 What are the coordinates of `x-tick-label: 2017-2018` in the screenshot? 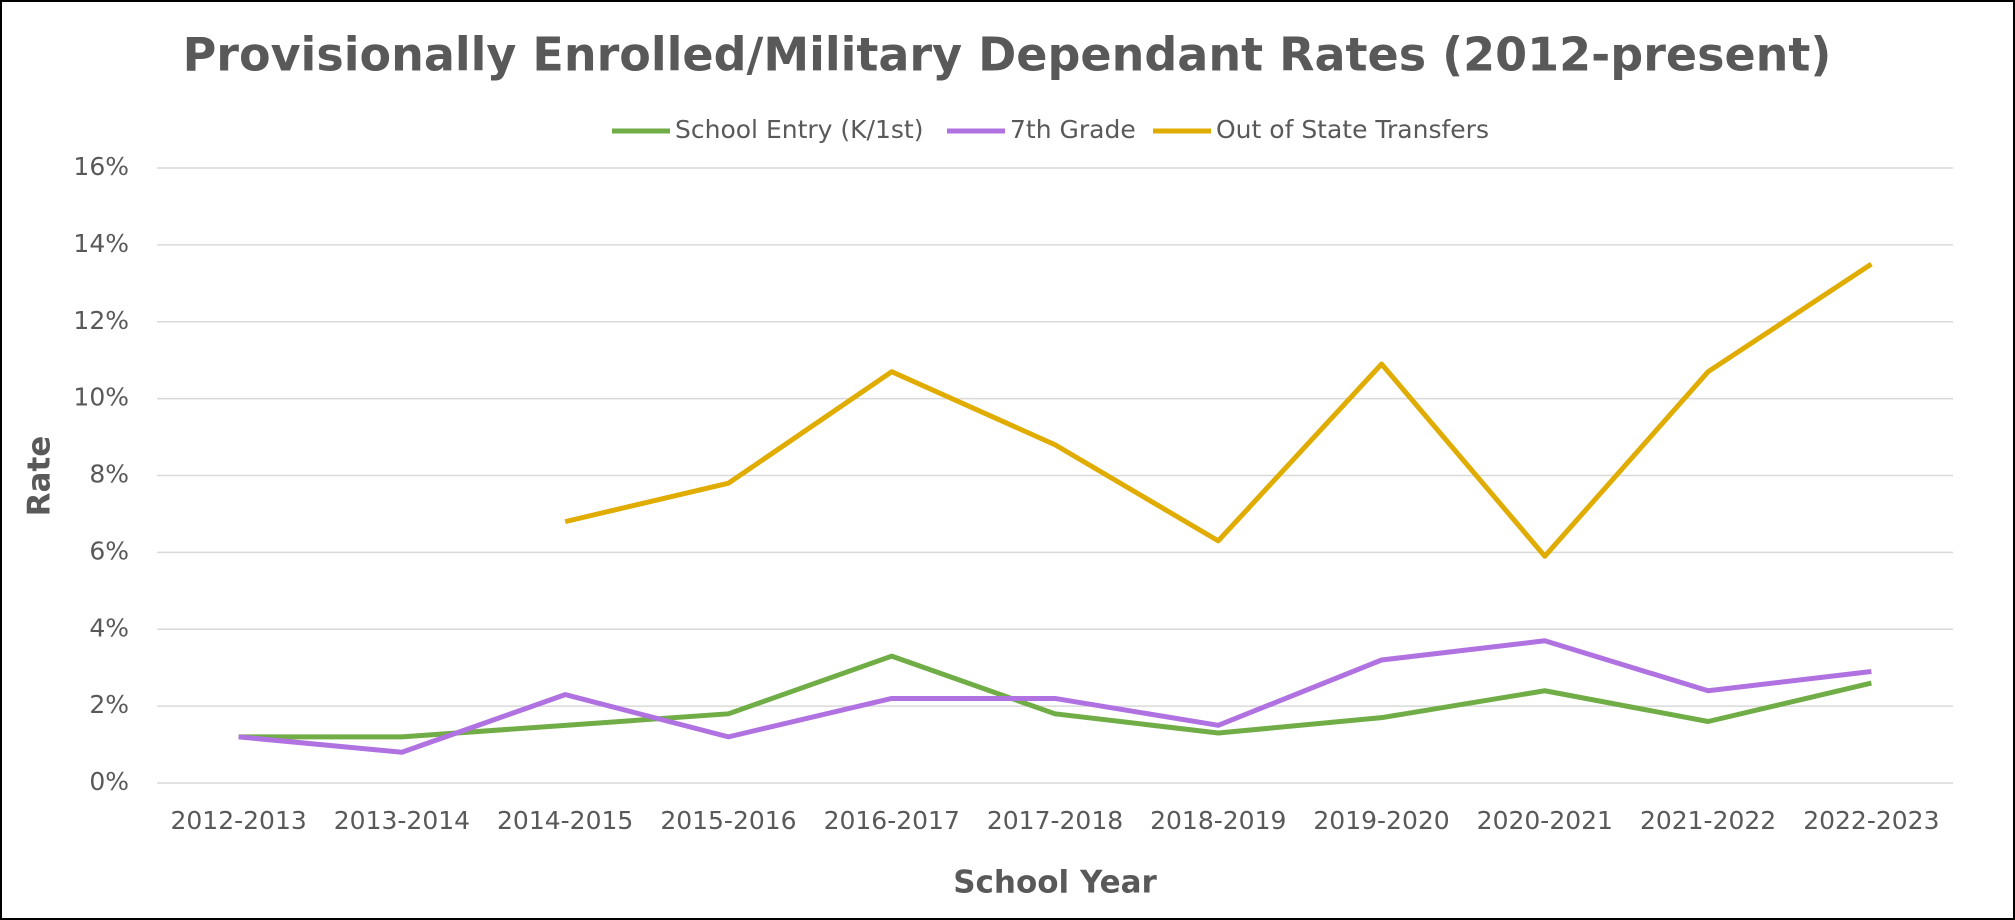 It's located at (1055, 820).